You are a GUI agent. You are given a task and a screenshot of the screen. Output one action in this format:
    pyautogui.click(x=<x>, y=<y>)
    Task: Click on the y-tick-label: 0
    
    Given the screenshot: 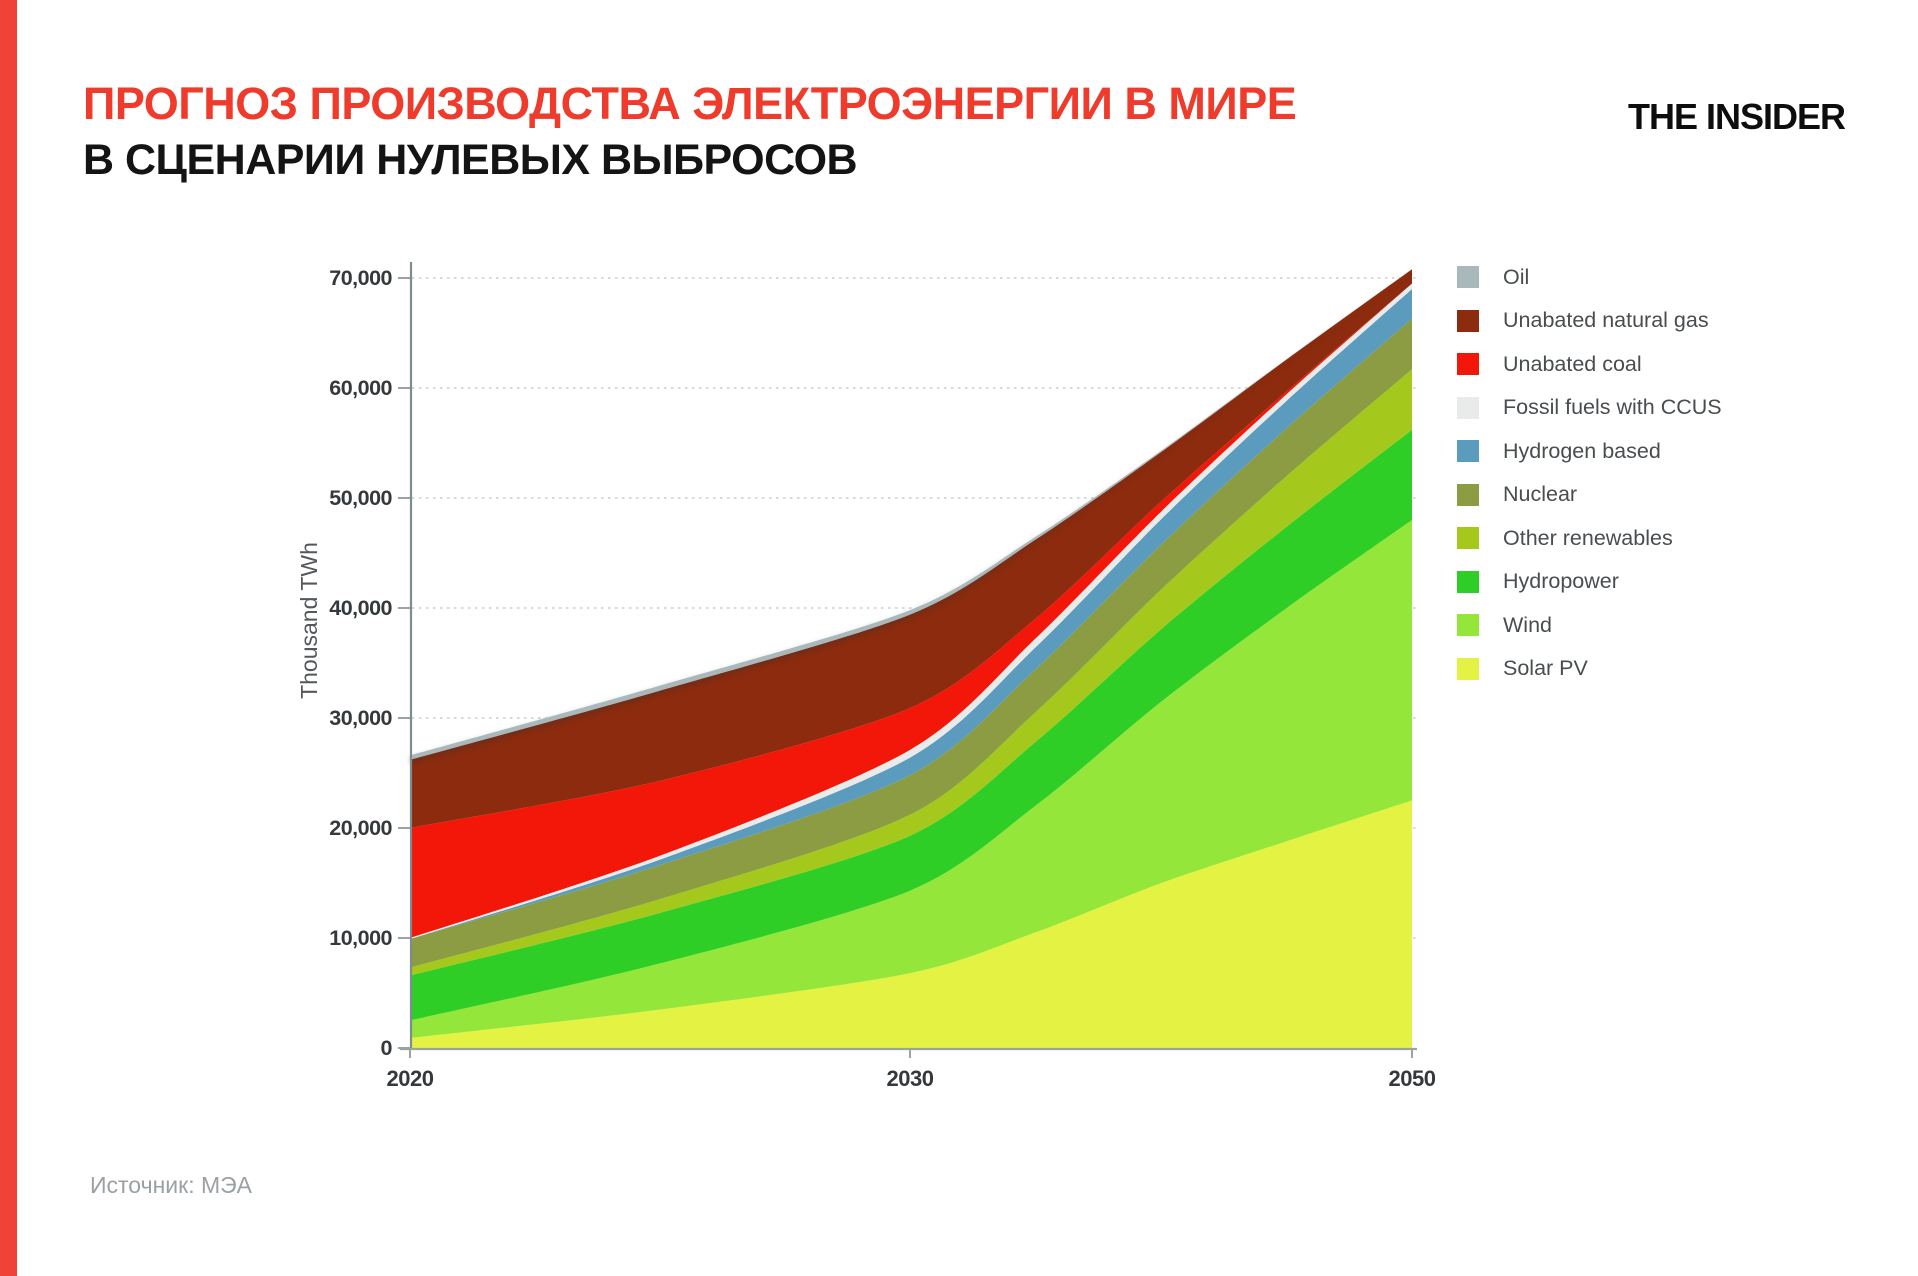 What is the action you would take?
    pyautogui.click(x=387, y=1048)
    